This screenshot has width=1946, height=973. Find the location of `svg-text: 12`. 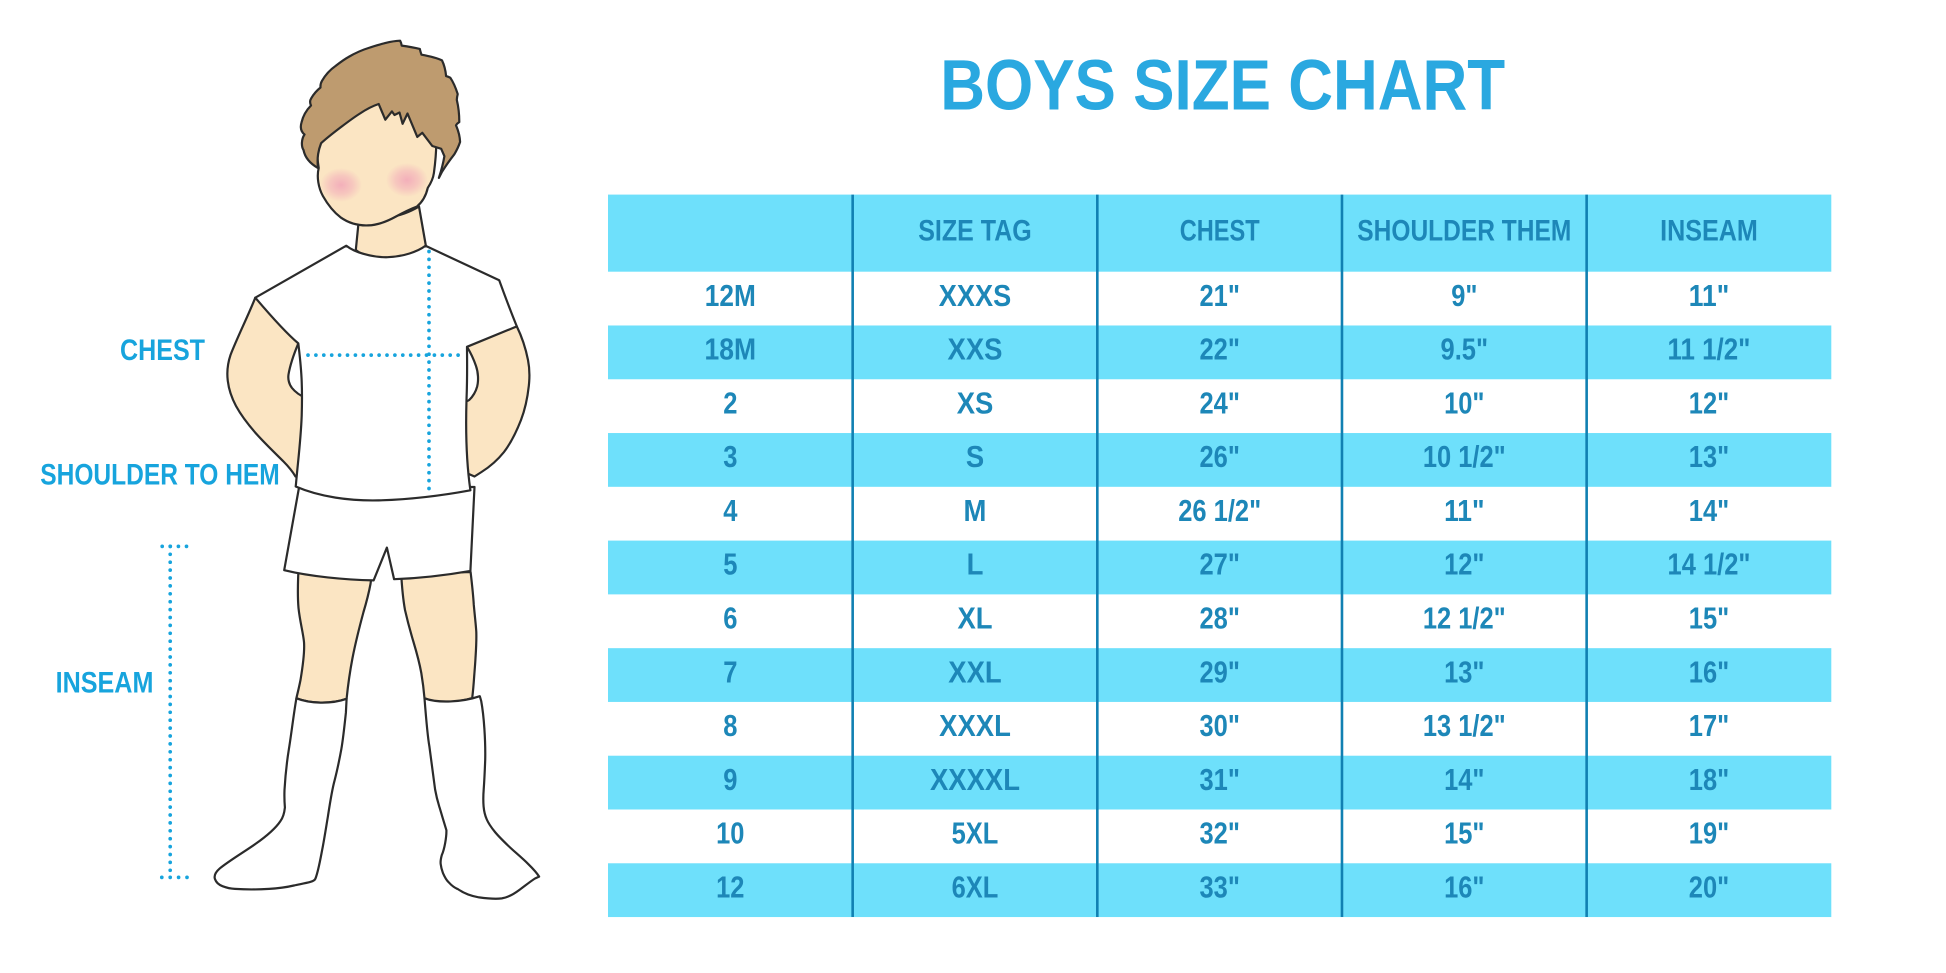

svg-text: 12 is located at coordinates (730, 887).